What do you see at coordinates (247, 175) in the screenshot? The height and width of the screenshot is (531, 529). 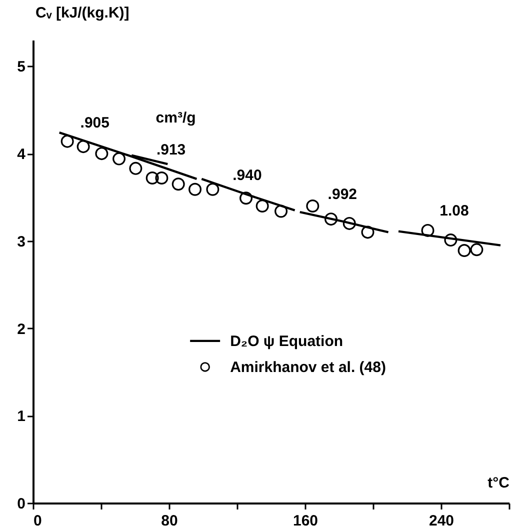 I see `annotation: .940` at bounding box center [247, 175].